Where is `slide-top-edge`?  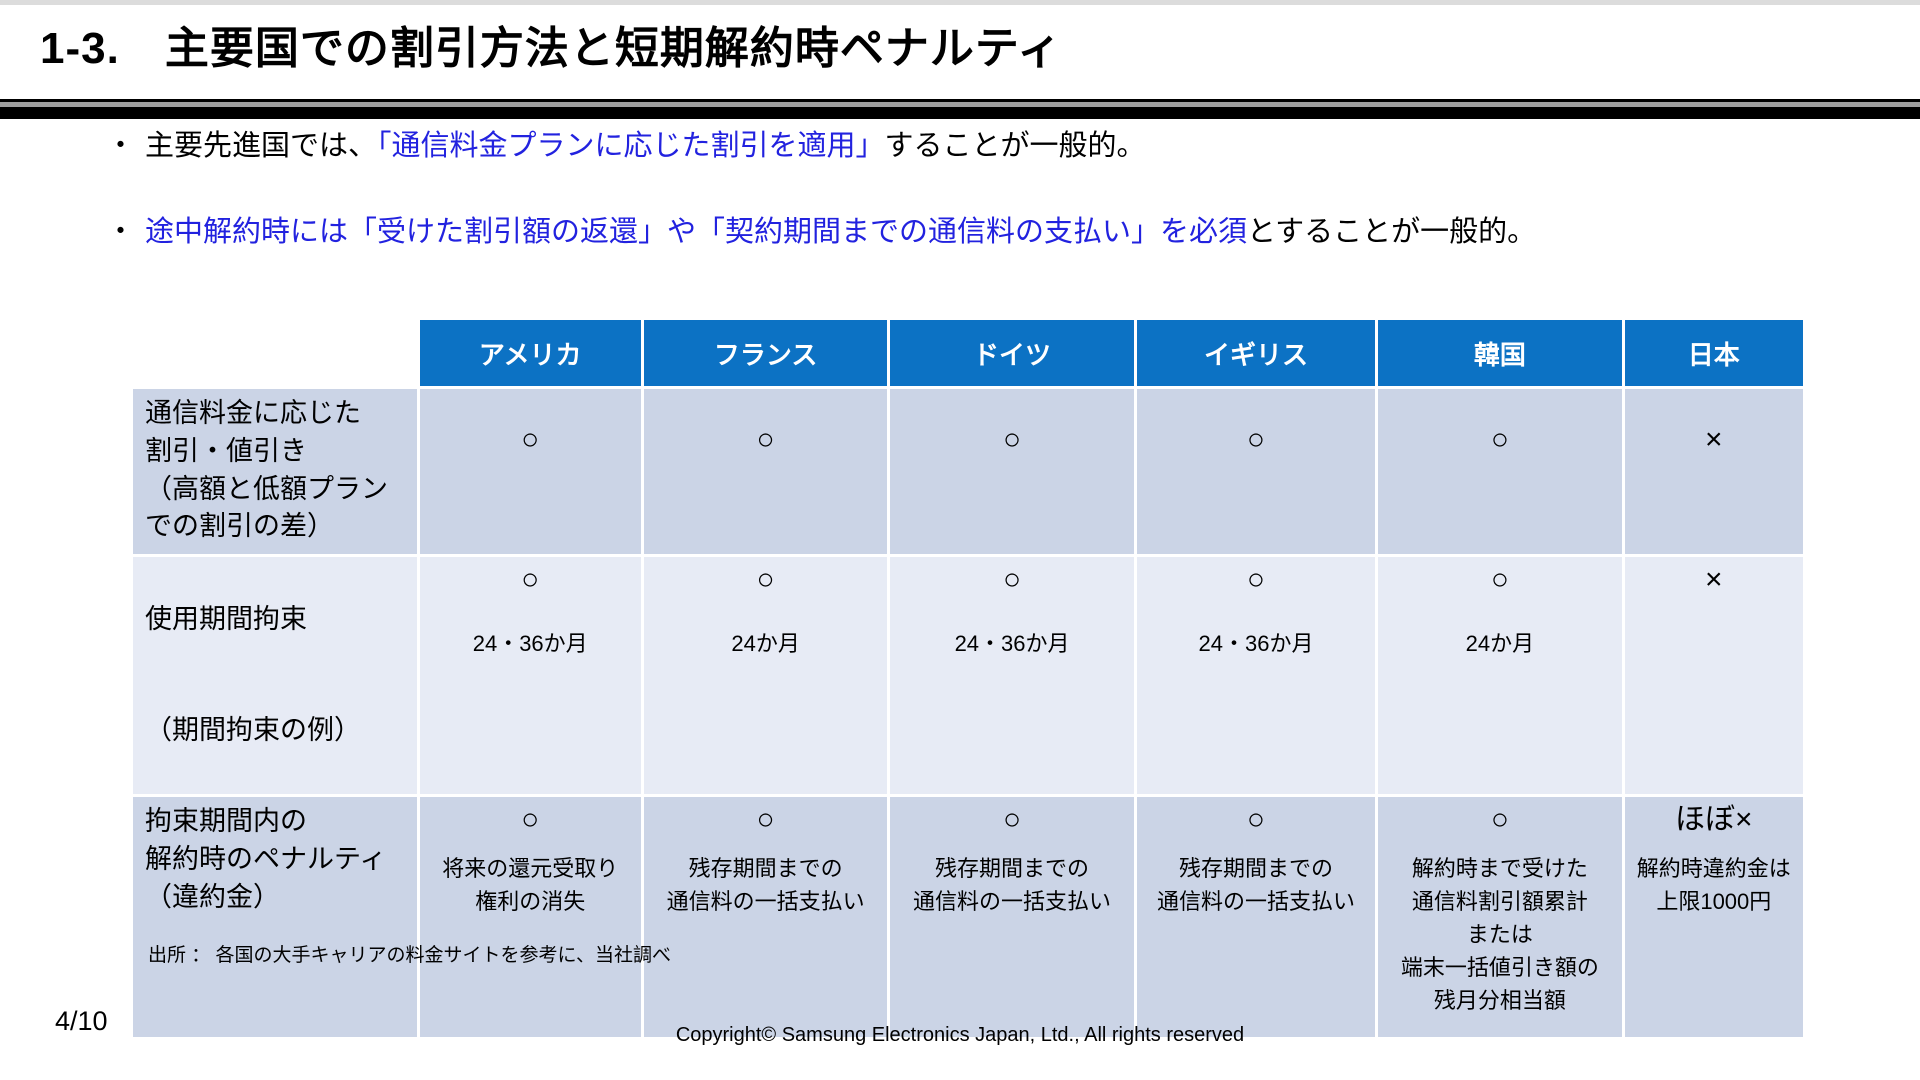
slide-top-edge is located at coordinates (960, 2).